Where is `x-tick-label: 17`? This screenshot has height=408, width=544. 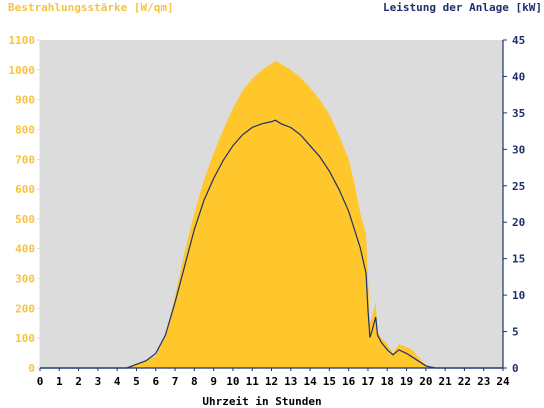 x-tick-label: 17 is located at coordinates (367, 381).